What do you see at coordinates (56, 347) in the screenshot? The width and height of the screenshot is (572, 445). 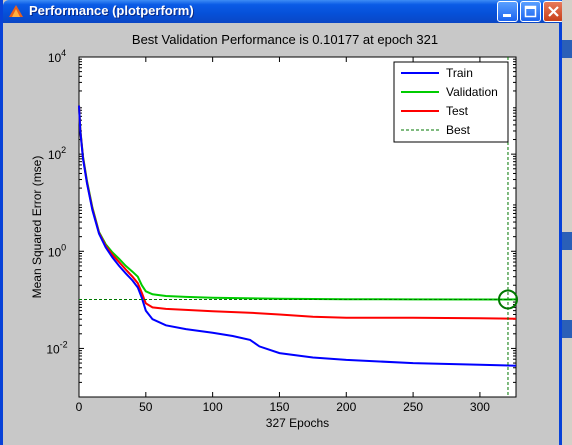 I see `y-tick-label: 10⁻²` at bounding box center [56, 347].